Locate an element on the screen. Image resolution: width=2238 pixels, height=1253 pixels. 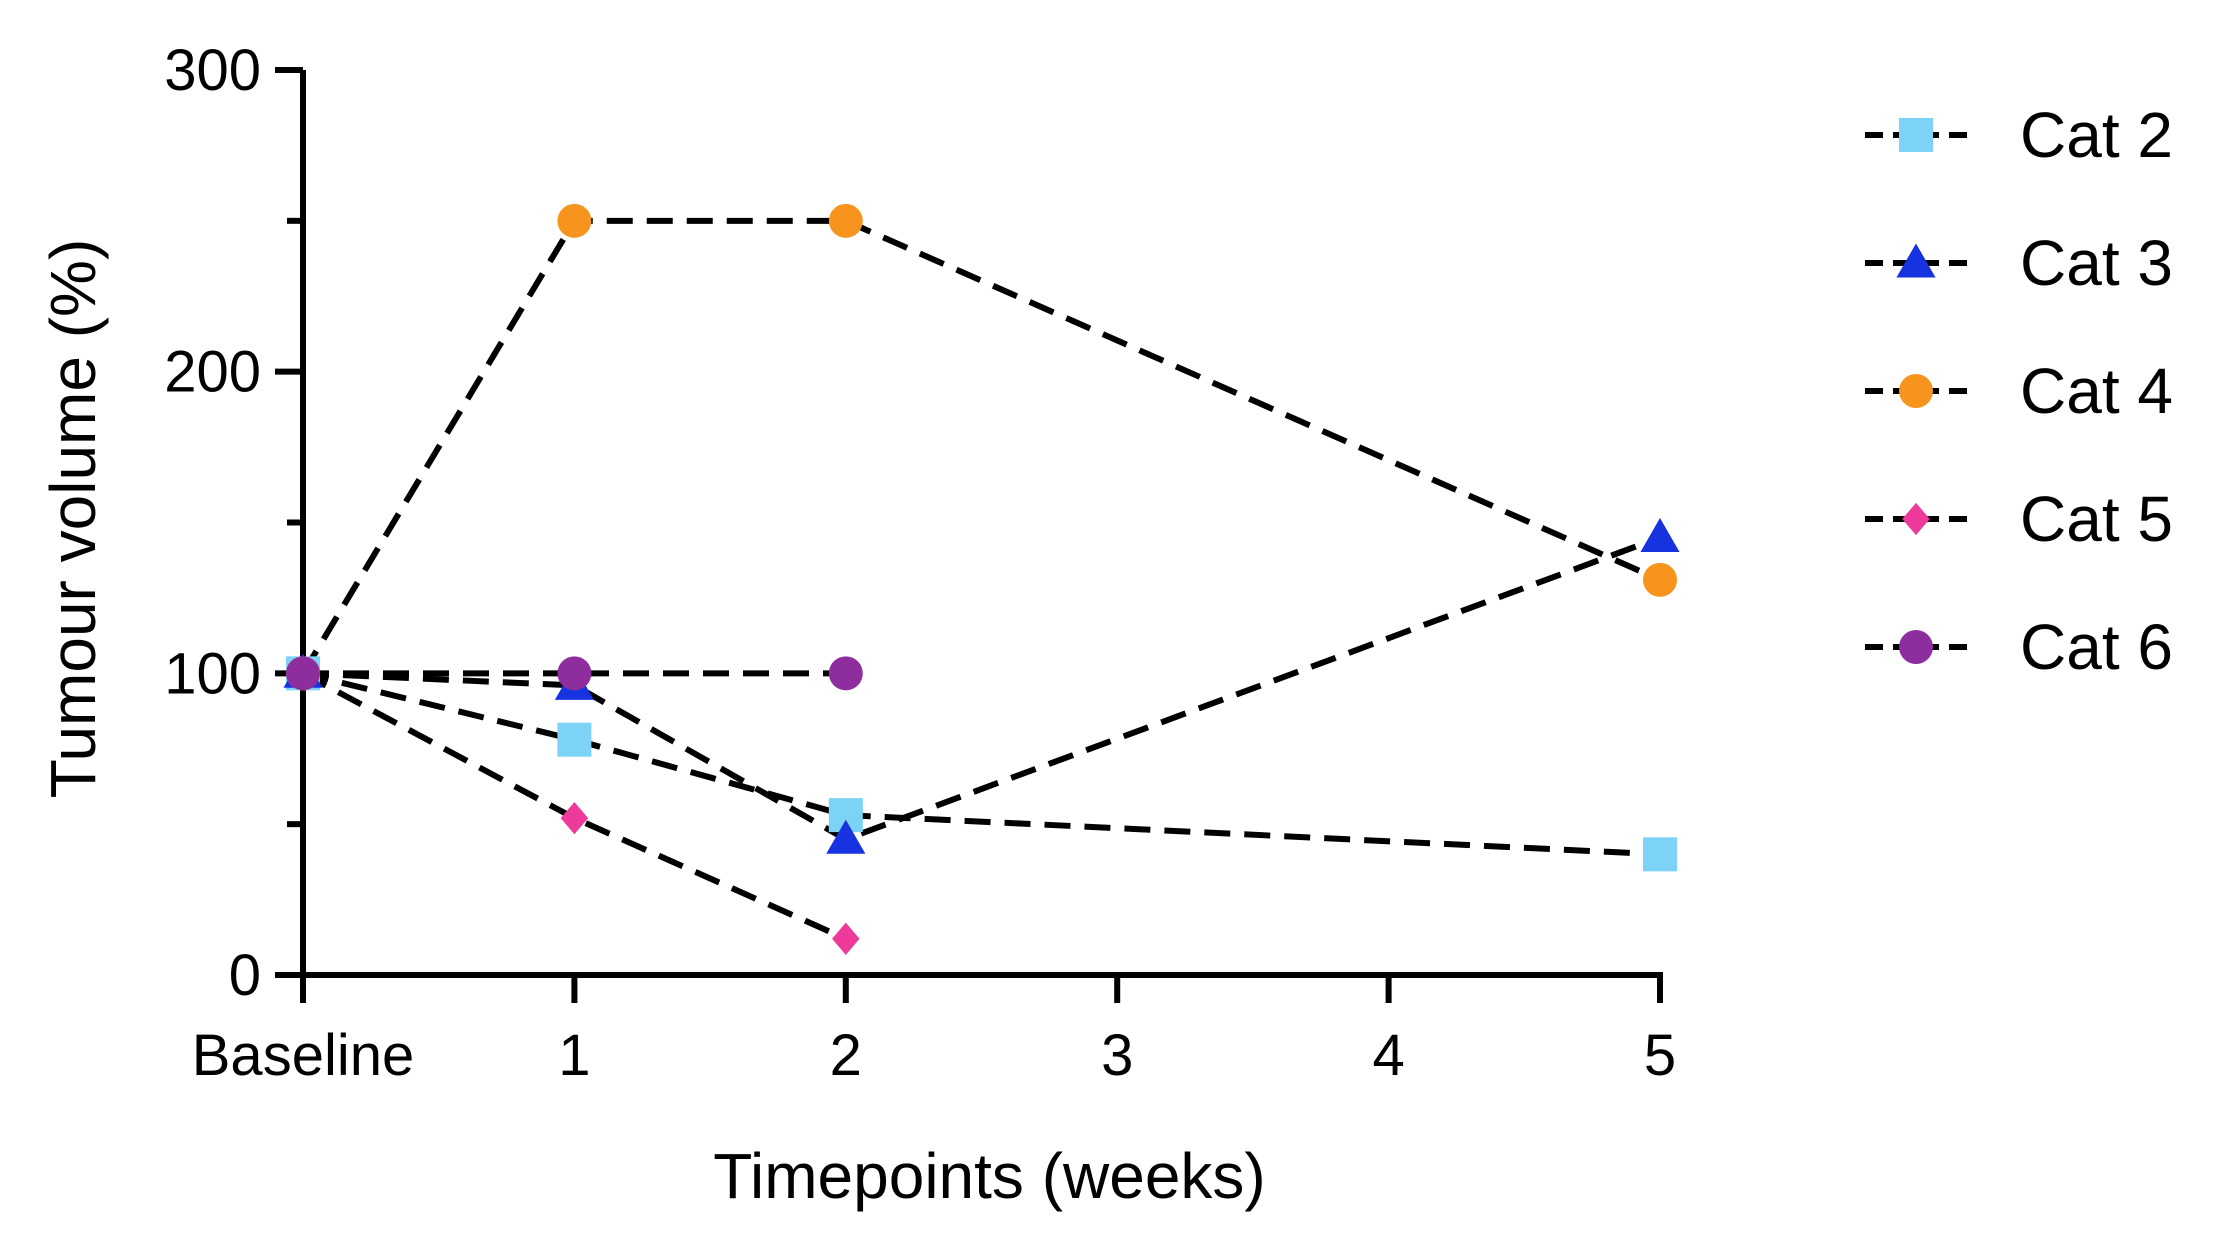
x-tick-label: 3 is located at coordinates (1117, 1055).